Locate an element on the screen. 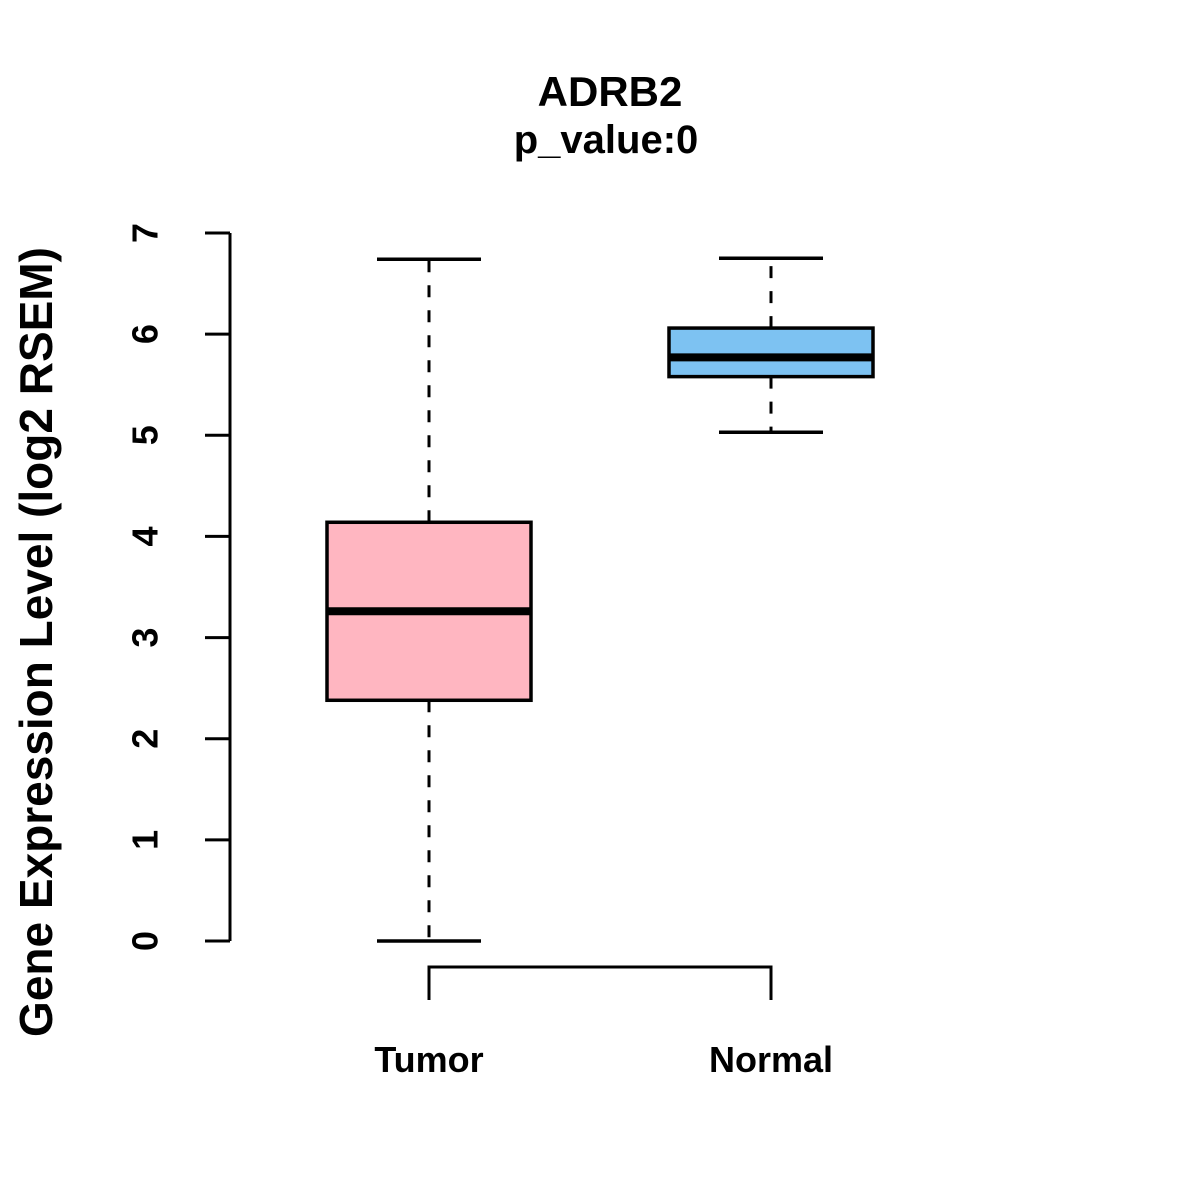 The image size is (1200, 1200). chart-title: ADRB2 is located at coordinates (610, 91).